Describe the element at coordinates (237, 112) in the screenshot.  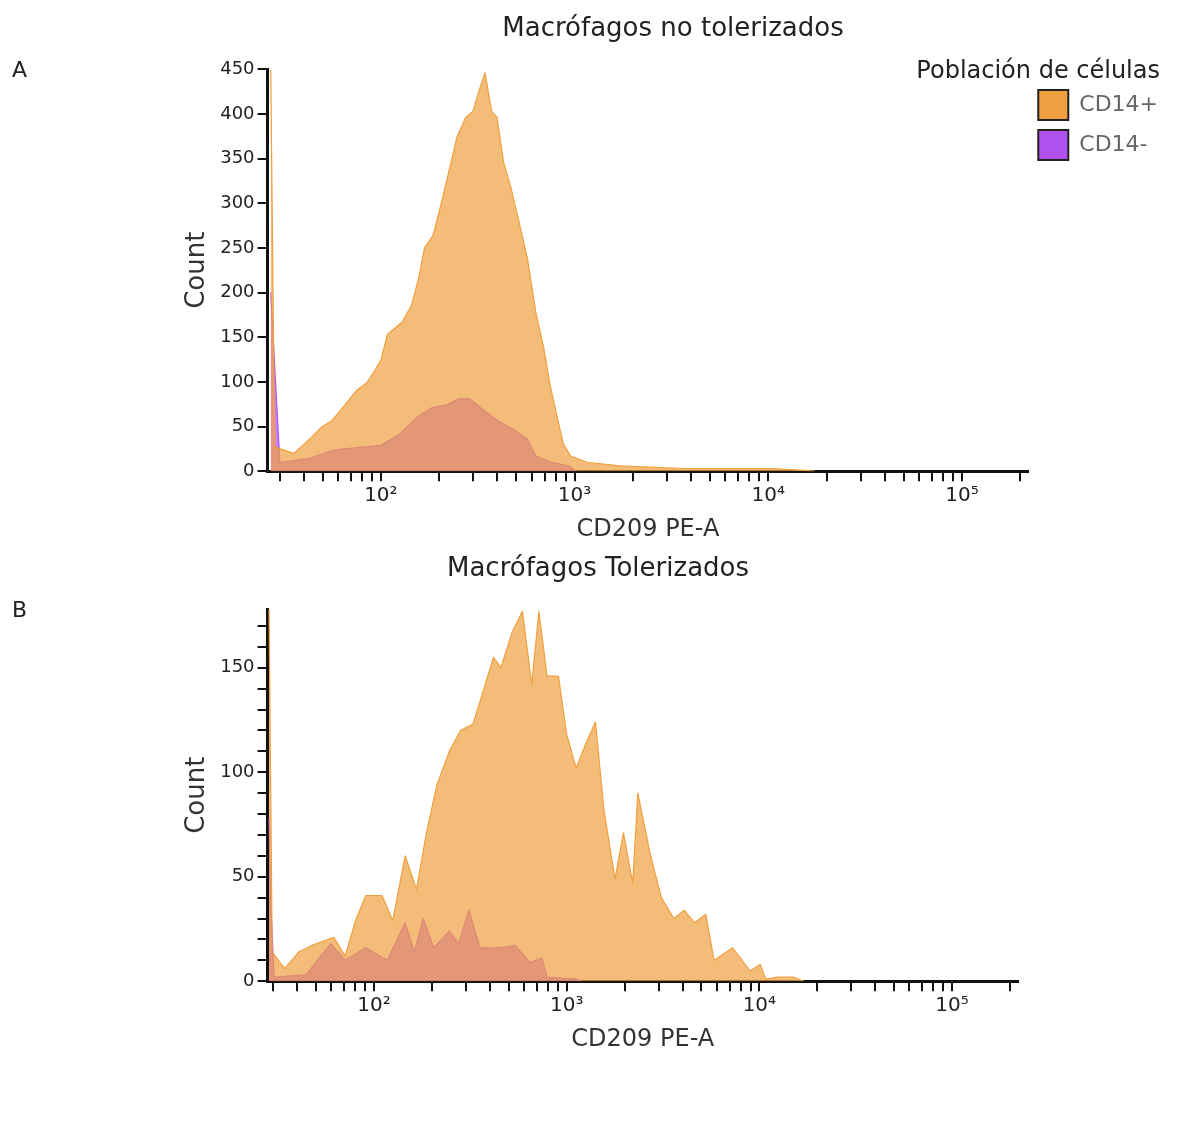
I see `y-tick-label: 400` at that location.